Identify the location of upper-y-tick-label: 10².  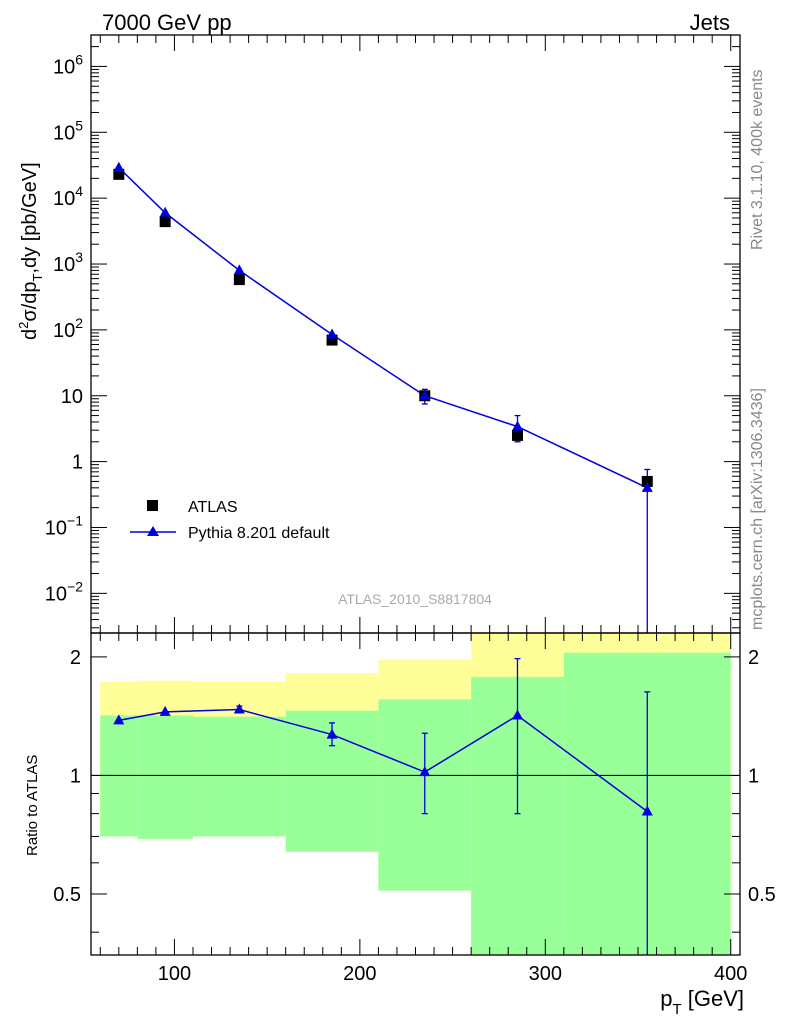
(68, 328).